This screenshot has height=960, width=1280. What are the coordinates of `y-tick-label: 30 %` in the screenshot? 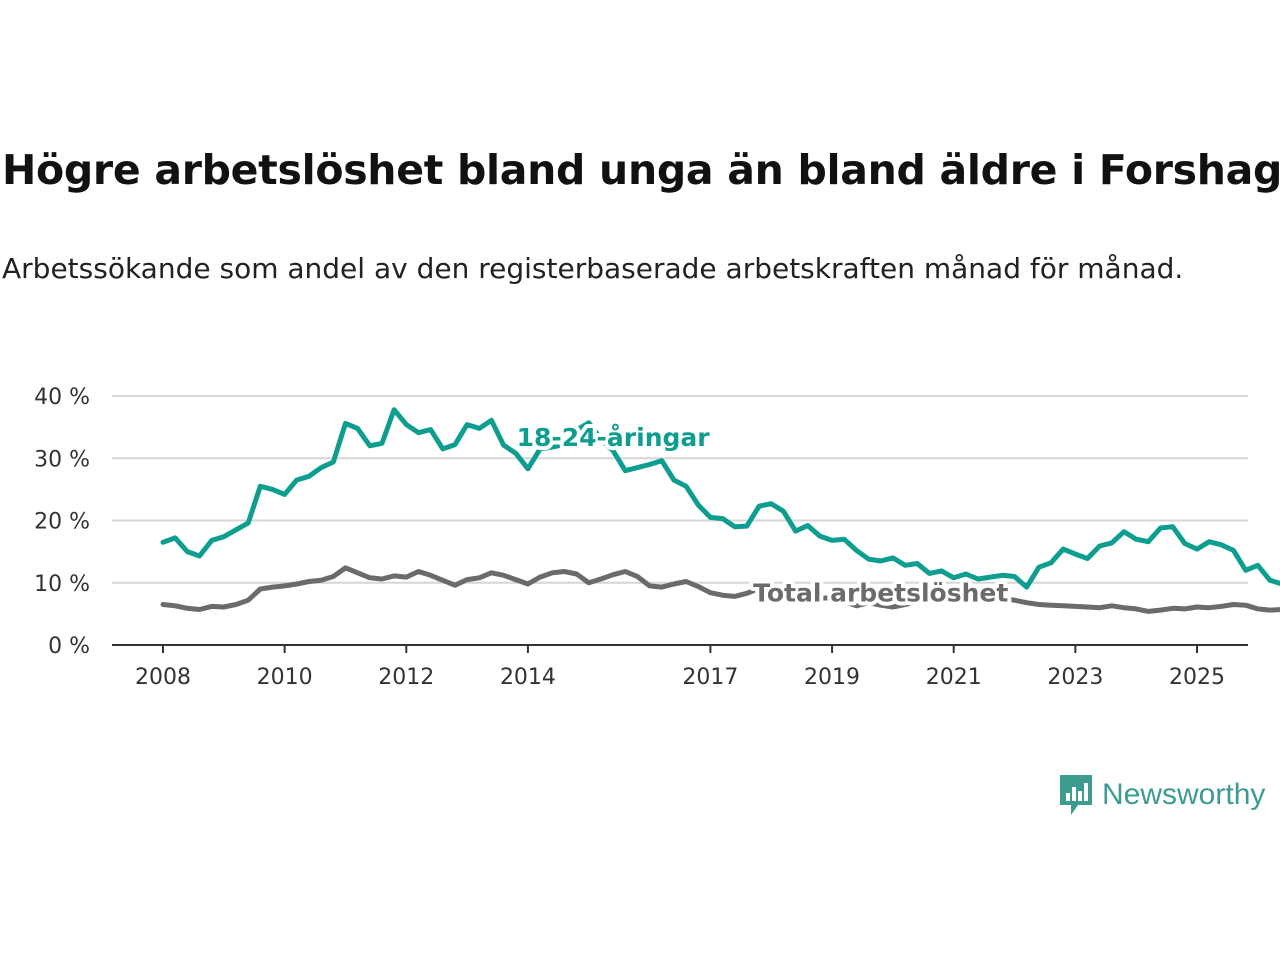 It's located at (62, 459).